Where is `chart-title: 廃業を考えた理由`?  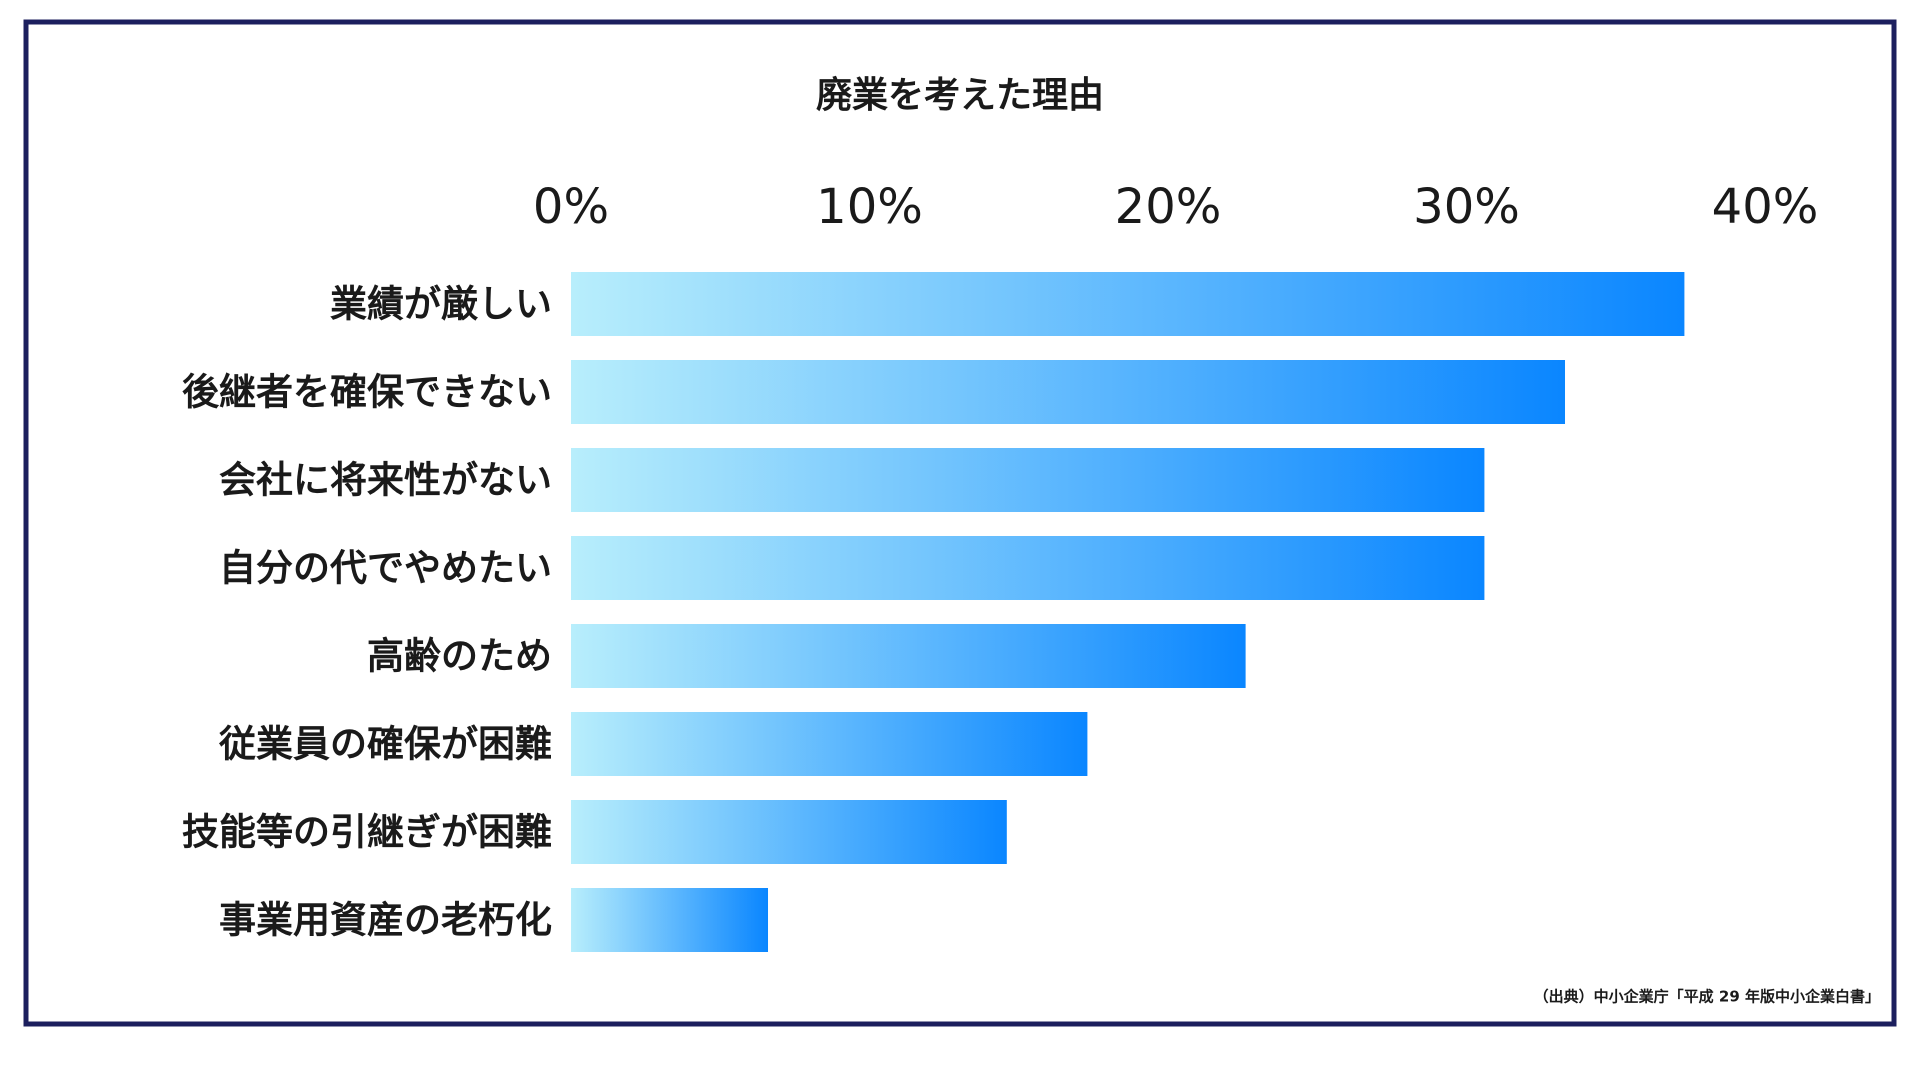 chart-title: 廃業を考えた理由 is located at coordinates (960, 95).